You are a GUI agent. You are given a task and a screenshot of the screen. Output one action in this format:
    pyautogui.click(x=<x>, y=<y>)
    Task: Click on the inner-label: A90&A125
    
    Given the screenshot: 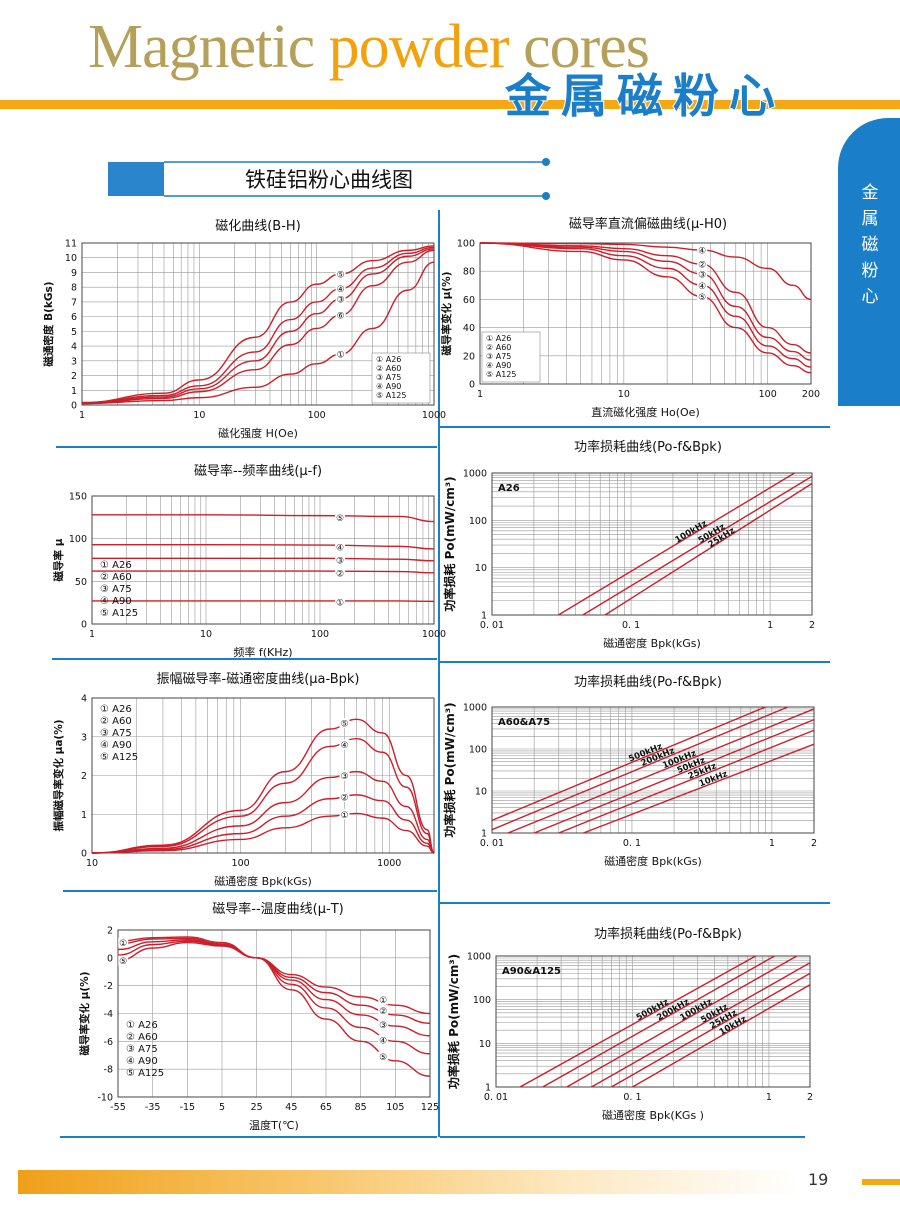 What is the action you would take?
    pyautogui.click(x=531, y=971)
    